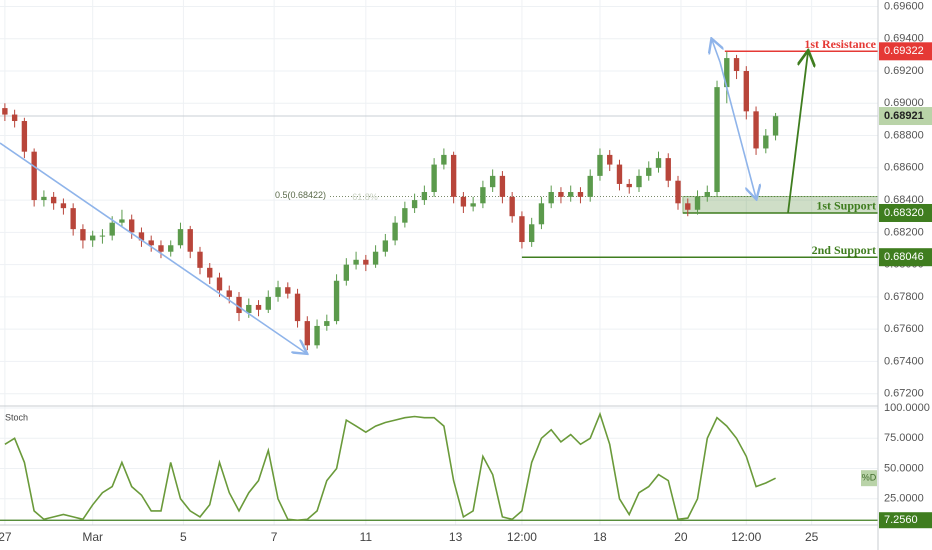 The width and height of the screenshot is (932, 550). Describe the element at coordinates (797, 133) in the screenshot. I see `target-arrow` at that location.